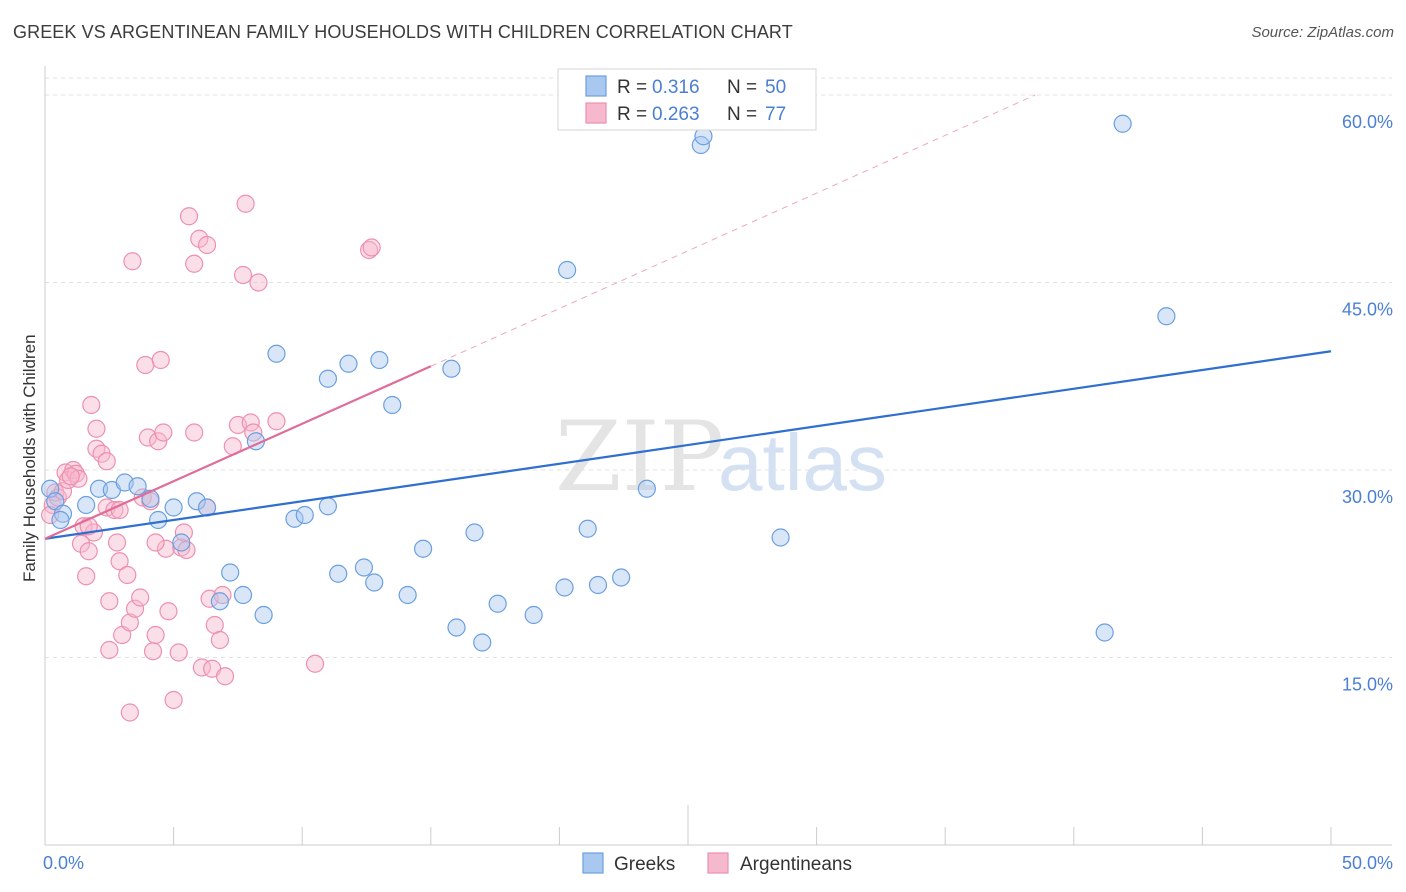  Describe the element at coordinates (1367, 685) in the screenshot. I see `y-tick-label: 15.0%` at that location.